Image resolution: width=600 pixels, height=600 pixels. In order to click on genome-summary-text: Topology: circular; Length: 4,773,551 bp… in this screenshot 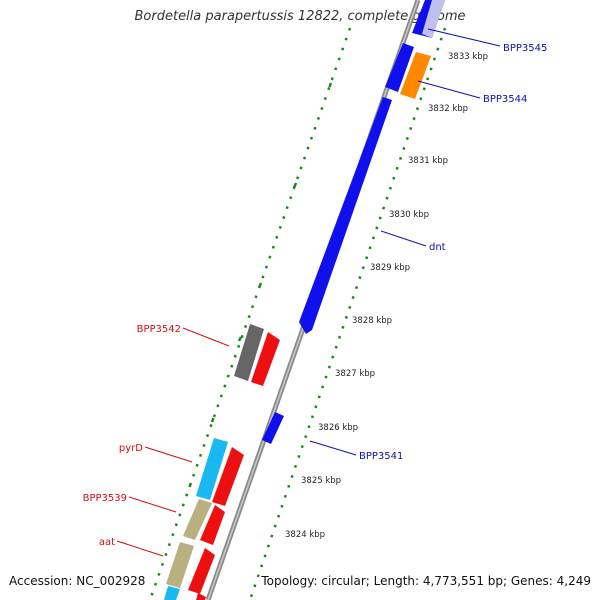, I will do `click(426, 581)`.